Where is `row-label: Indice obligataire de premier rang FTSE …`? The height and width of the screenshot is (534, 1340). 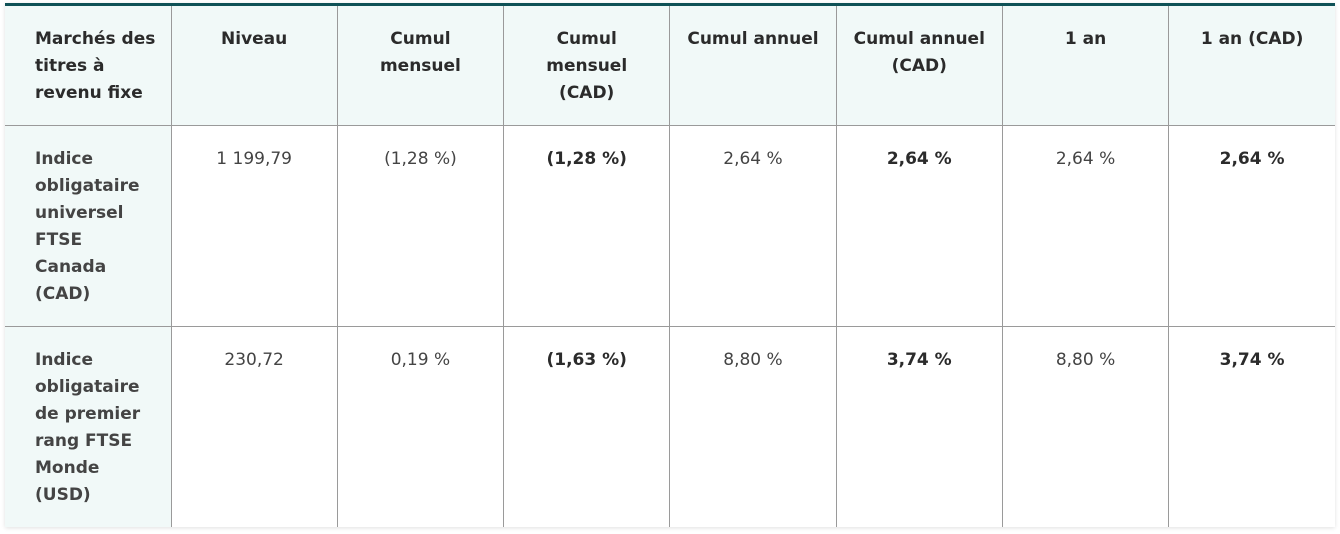 row-label: Indice obligataire de premier rang FTSE … is located at coordinates (88, 426).